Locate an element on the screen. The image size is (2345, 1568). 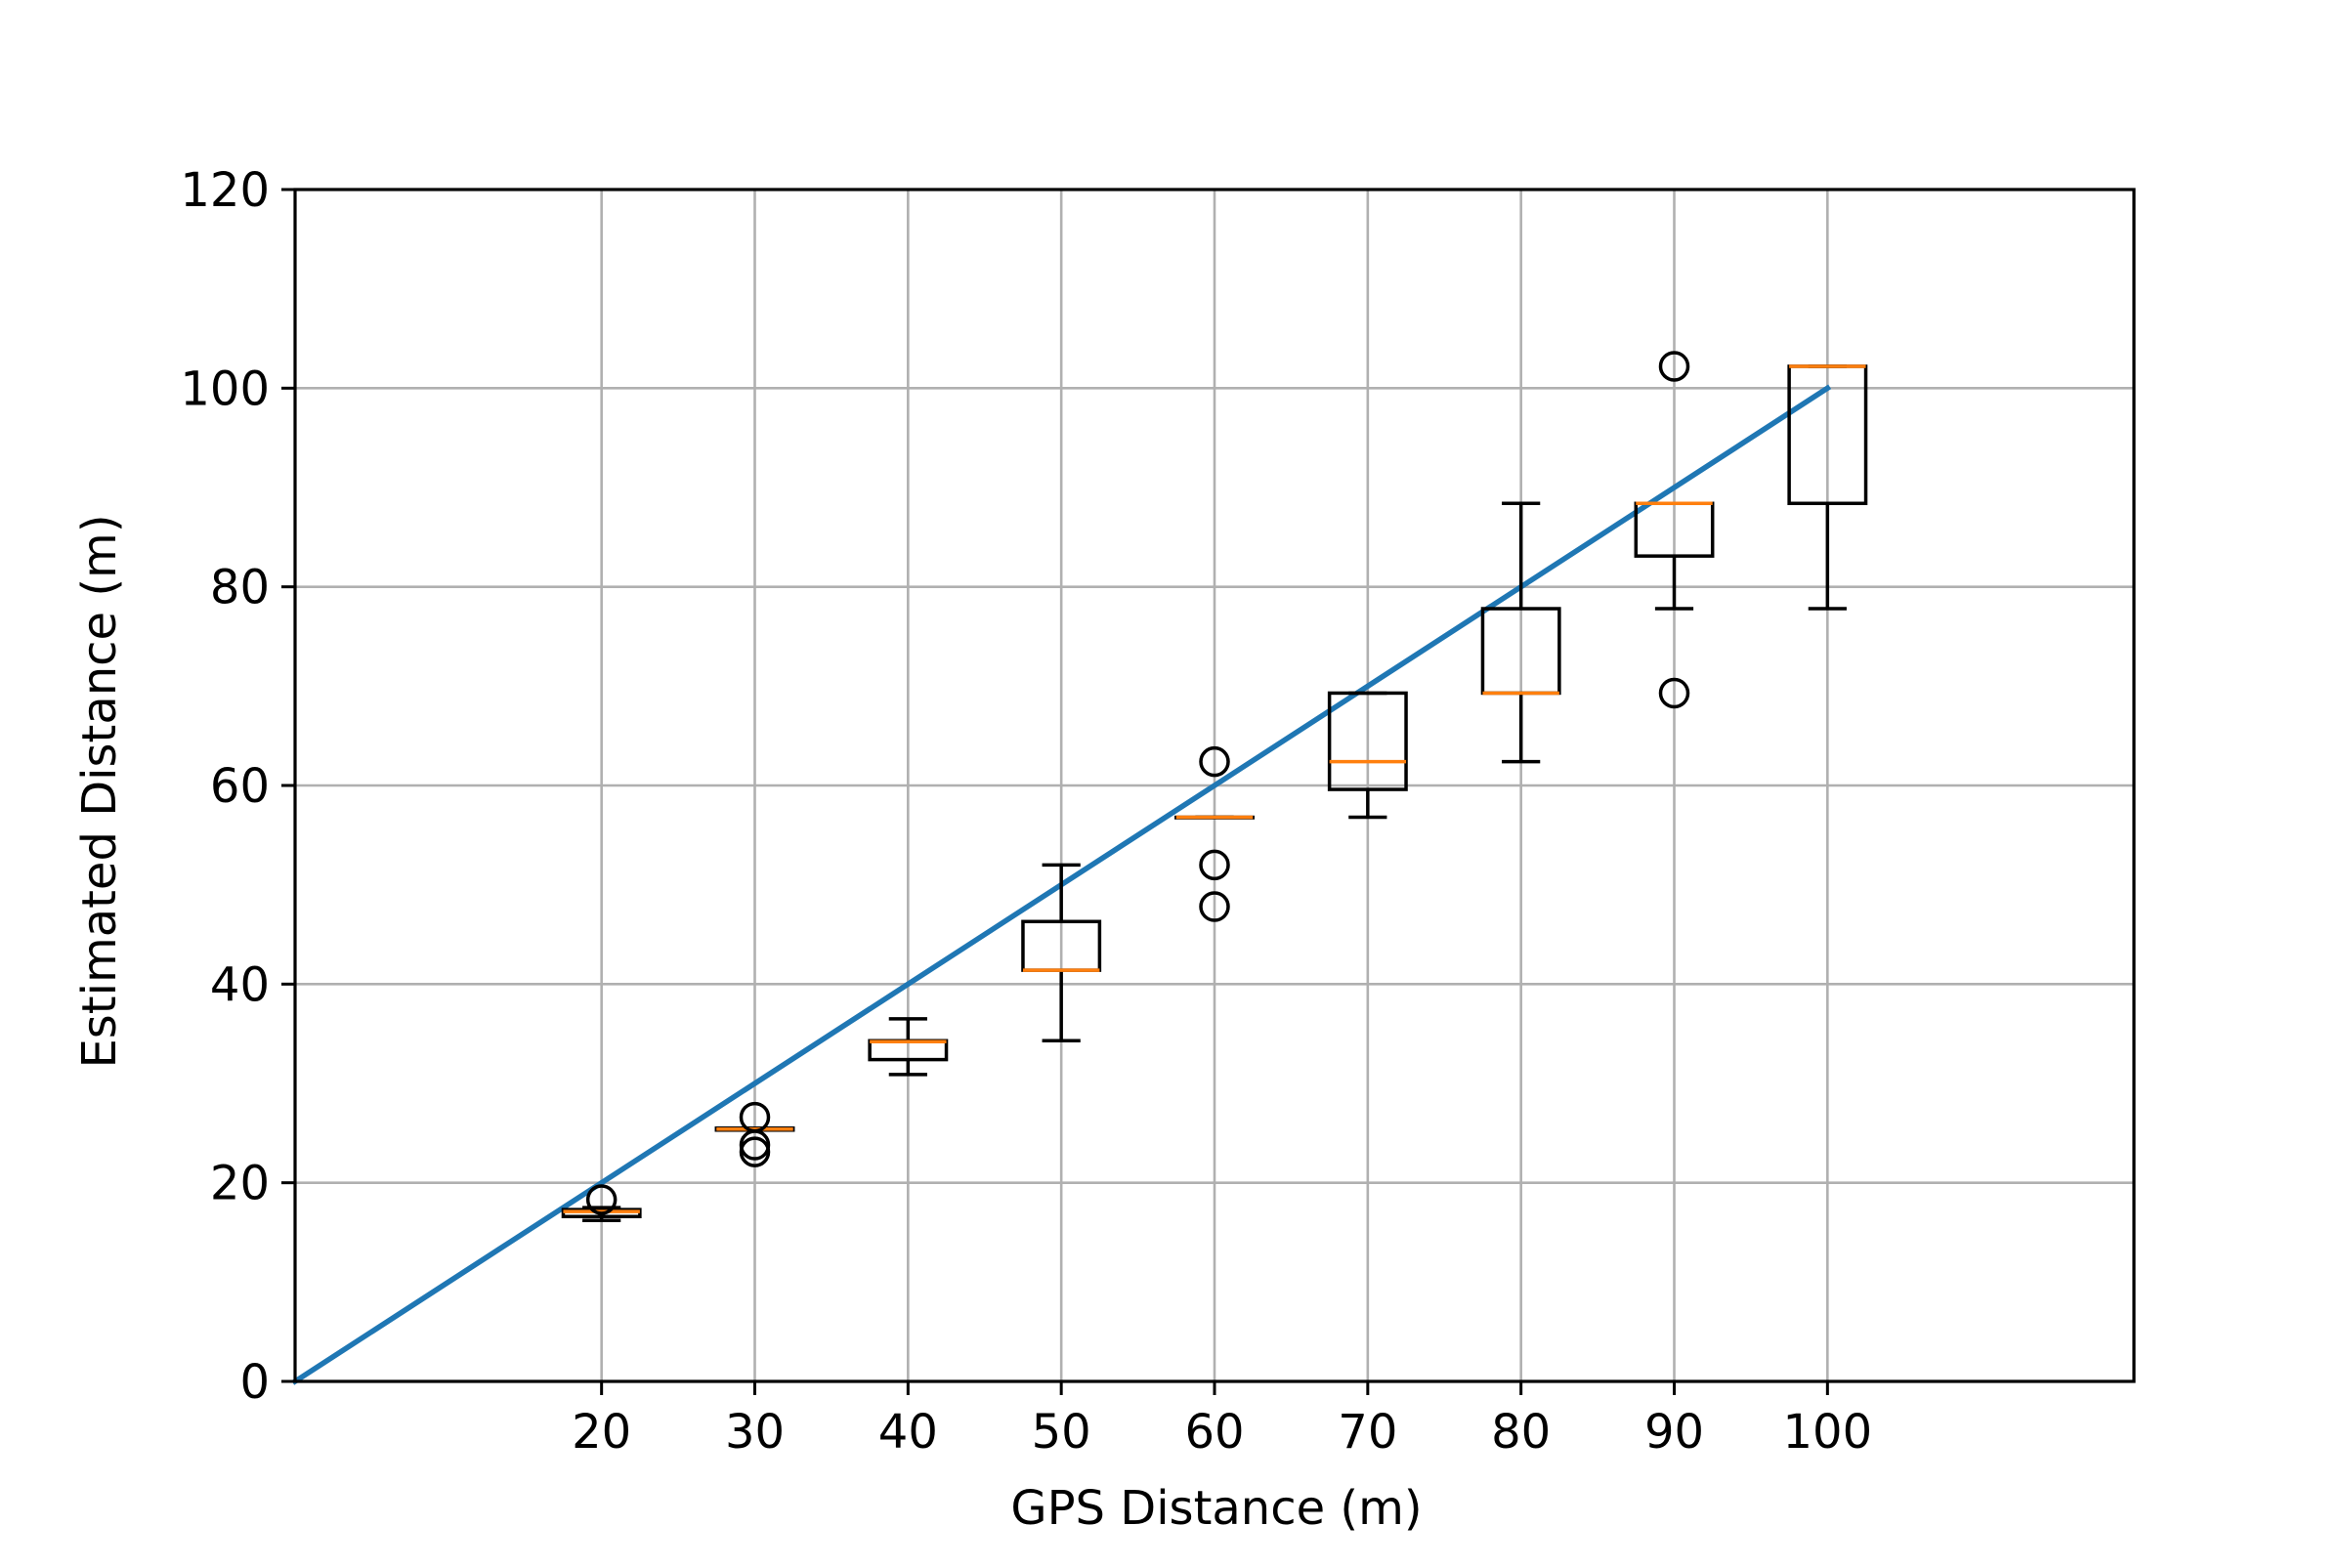
x-tick-label: 30 is located at coordinates (755, 1432).